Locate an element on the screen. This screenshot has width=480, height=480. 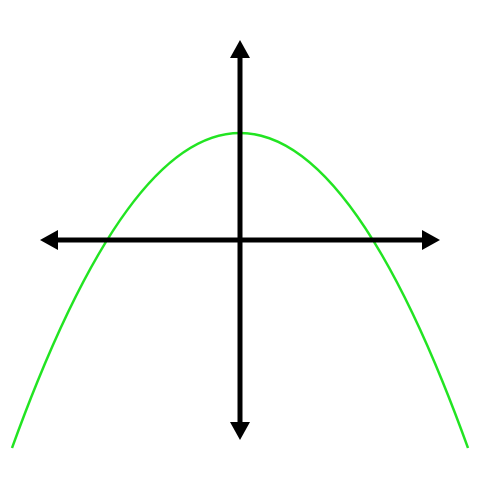
x-axis-arrow-right is located at coordinates (431, 240).